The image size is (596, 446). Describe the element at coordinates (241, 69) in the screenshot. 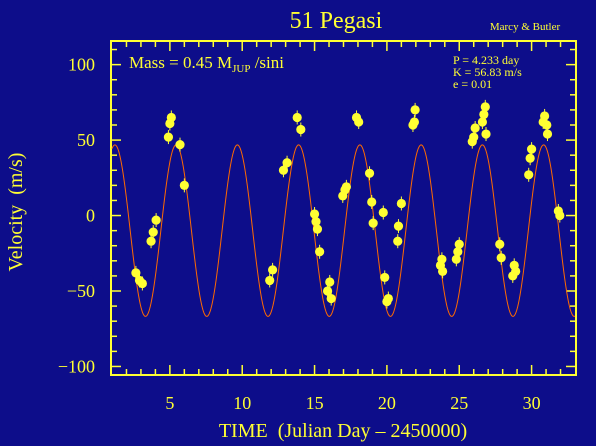

I see `mass-annotation-subscript: JUP` at that location.